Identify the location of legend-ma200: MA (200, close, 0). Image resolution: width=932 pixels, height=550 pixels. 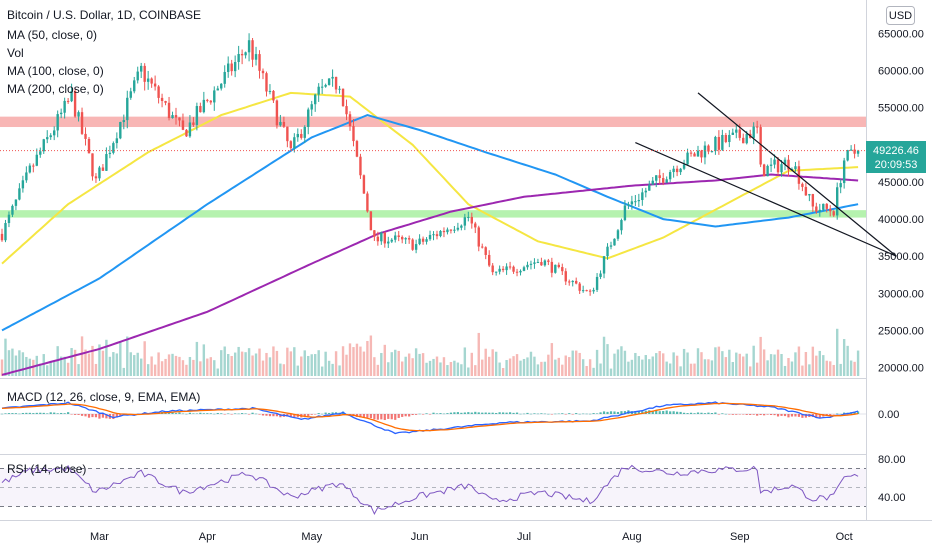
(55, 89).